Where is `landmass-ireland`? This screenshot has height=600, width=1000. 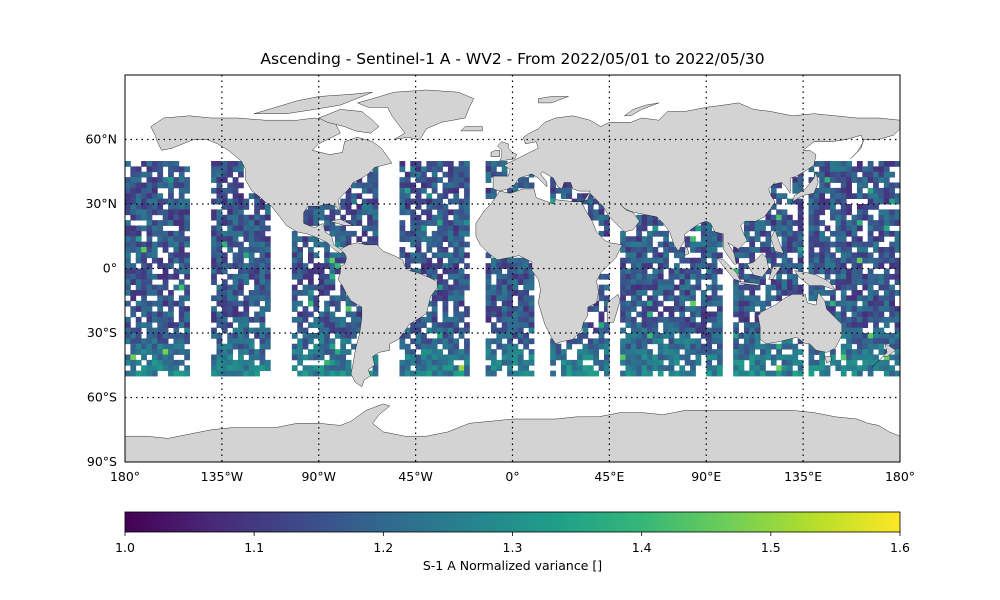 landmass-ireland is located at coordinates (495, 153).